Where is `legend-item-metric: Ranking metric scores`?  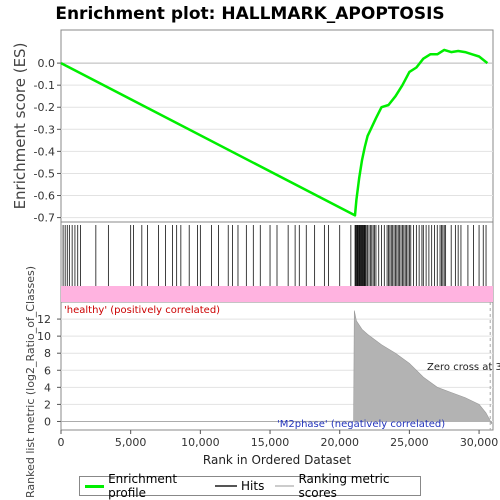 legend-item-metric: Ranking metric scores is located at coordinates (344, 486).